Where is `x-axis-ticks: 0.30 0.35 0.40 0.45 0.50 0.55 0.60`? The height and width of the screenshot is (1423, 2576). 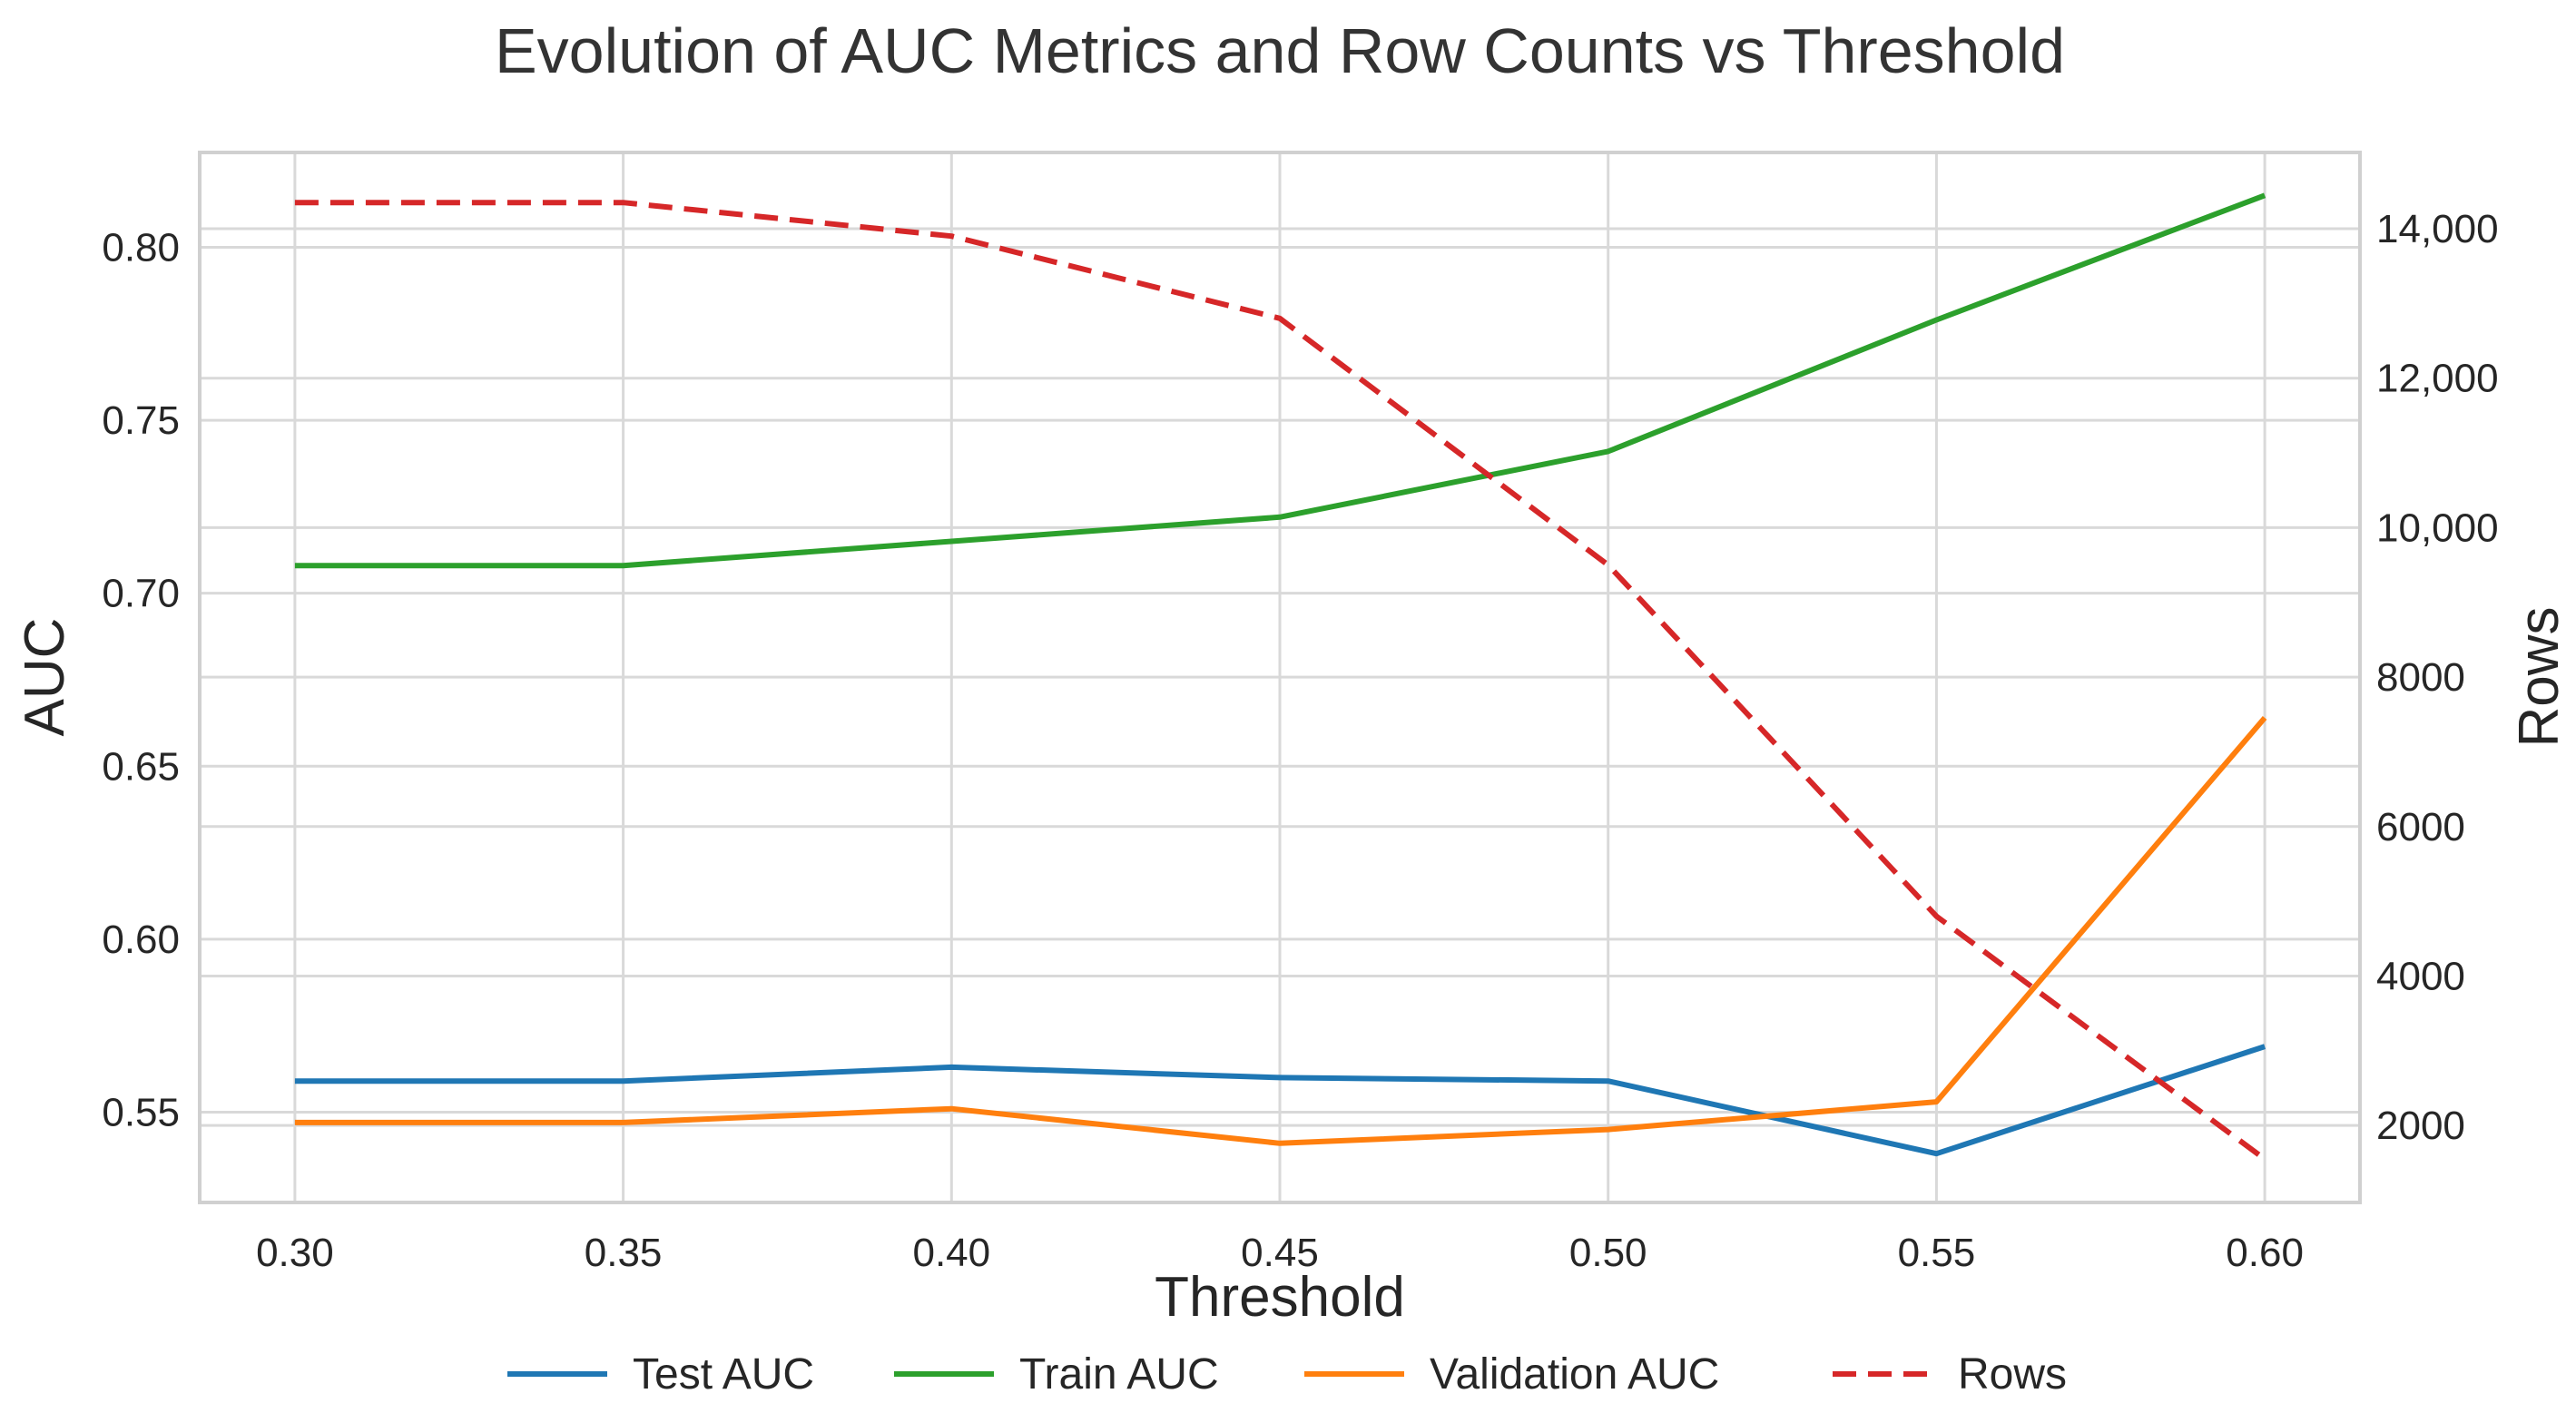
x-axis-ticks: 0.30 0.35 0.40 0.45 0.50 0.55 0.60 is located at coordinates (1280, 1253).